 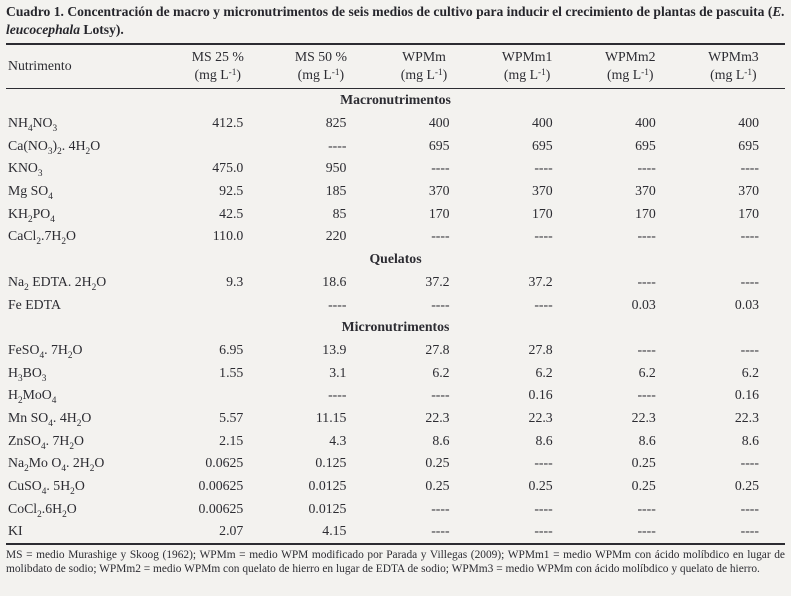 I want to click on value-cell-wpmm: 0.25, so click(x=437, y=486).